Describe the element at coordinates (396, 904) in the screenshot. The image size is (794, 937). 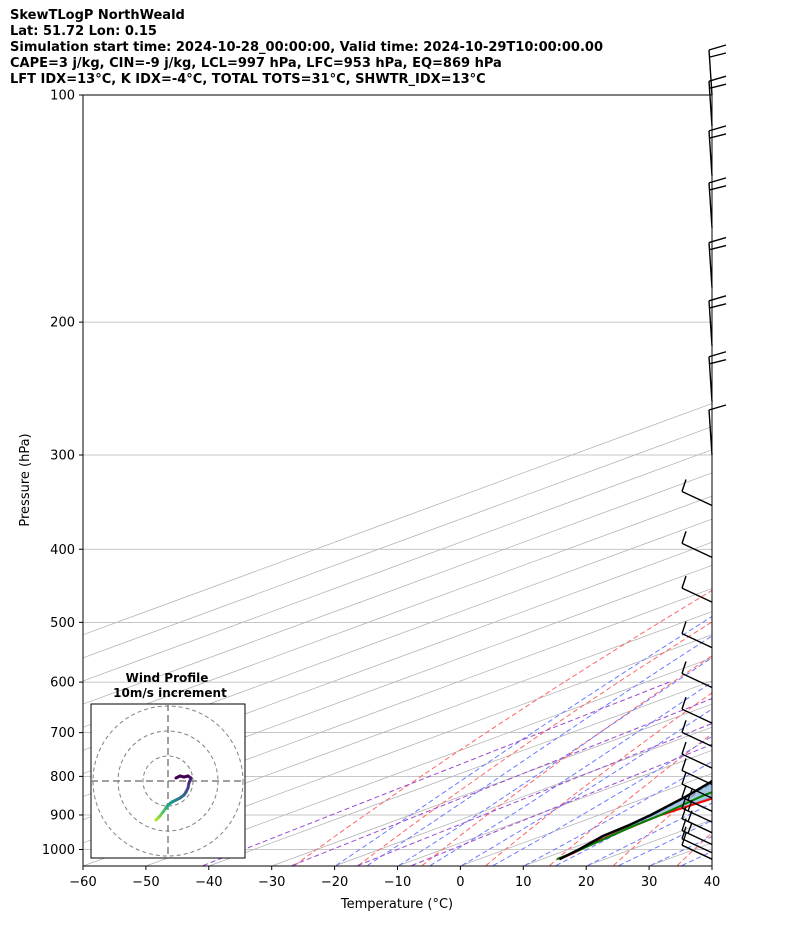
I see `x-axis-label: Temperature (°C)` at that location.